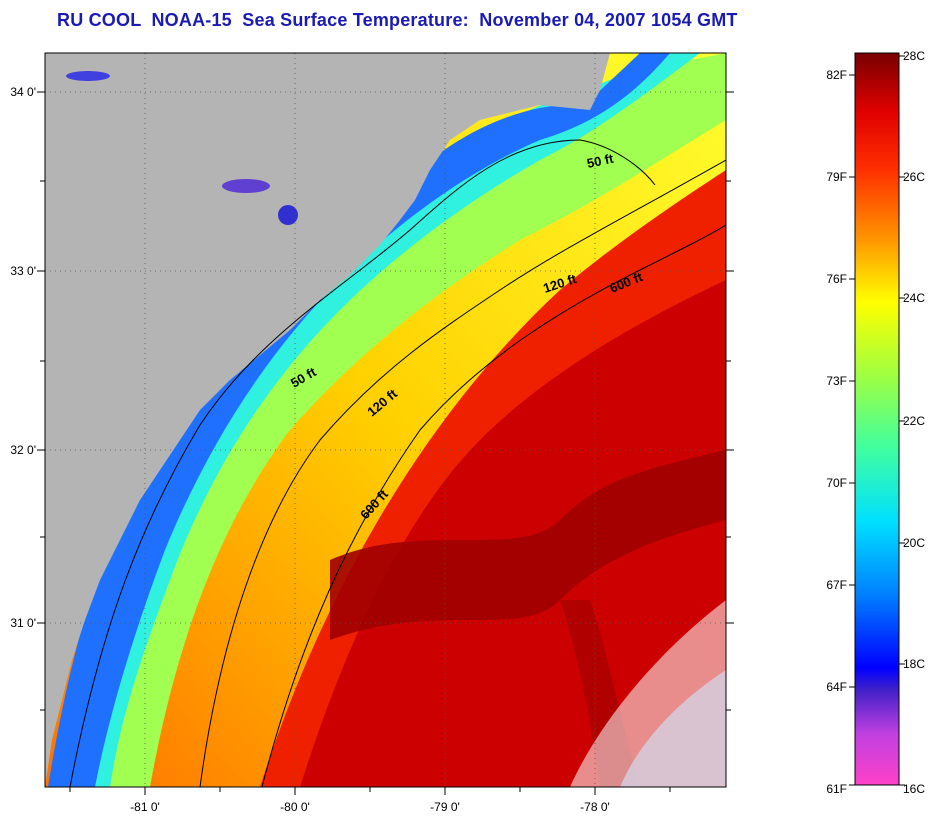 This screenshot has height=817, width=936. Describe the element at coordinates (836, 381) in the screenshot. I see `cb-f-73: 73F` at that location.